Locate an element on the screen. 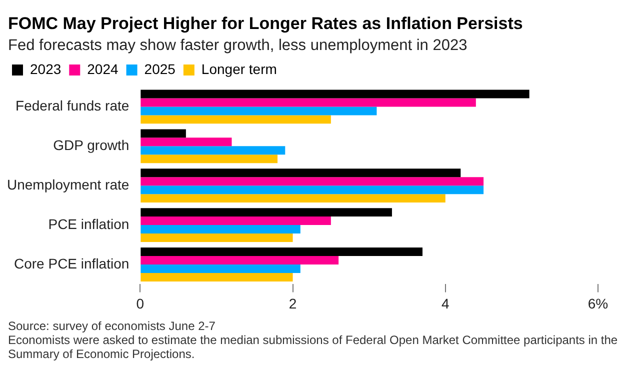 This screenshot has height=385, width=628. y-tick-label: Federal funds rate is located at coordinates (73, 106).